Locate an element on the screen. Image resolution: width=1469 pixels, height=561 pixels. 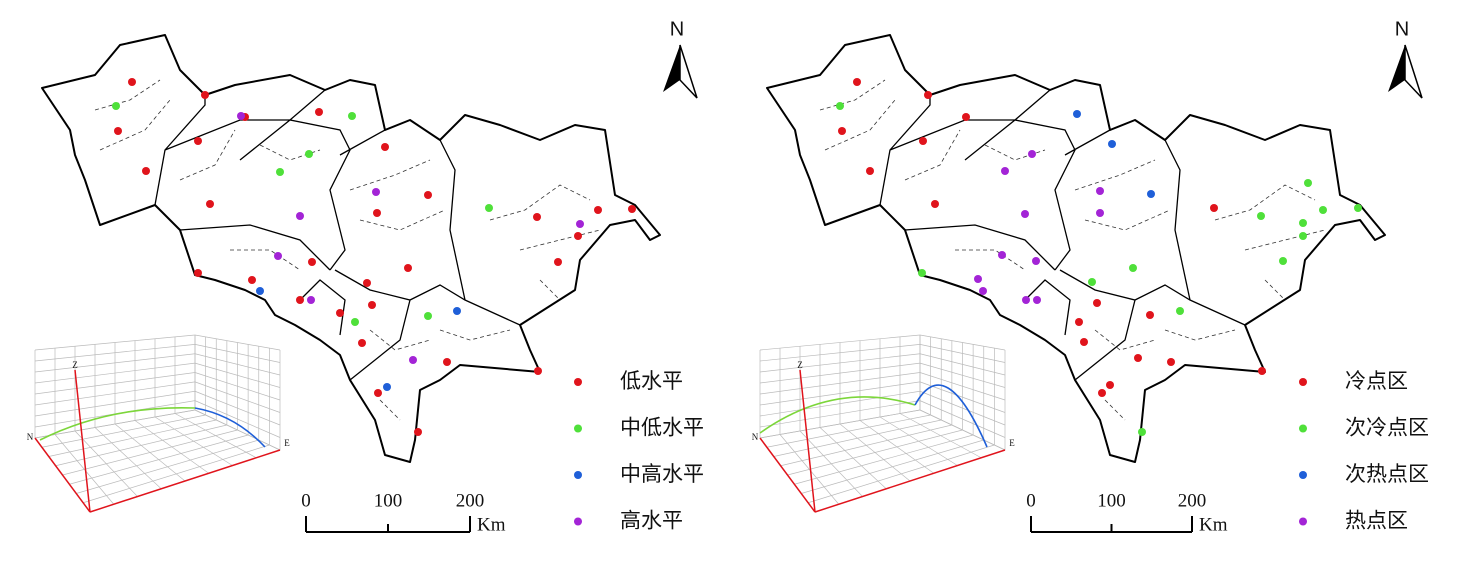
legend-label: 冷点区 is located at coordinates (1376, 381).